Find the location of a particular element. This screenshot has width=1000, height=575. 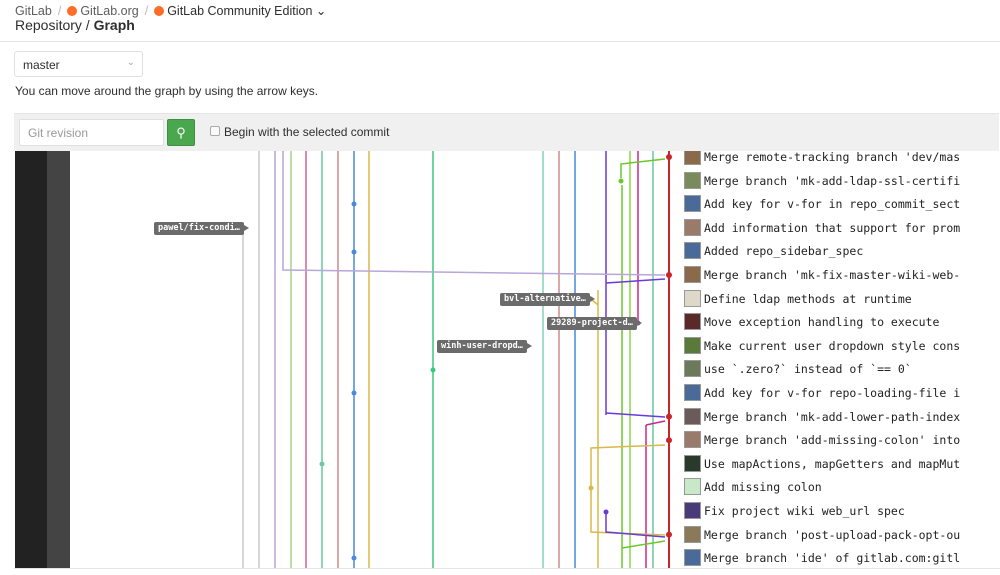

commit-message: Use mapActions, mapGetters and mapMut is located at coordinates (832, 463).